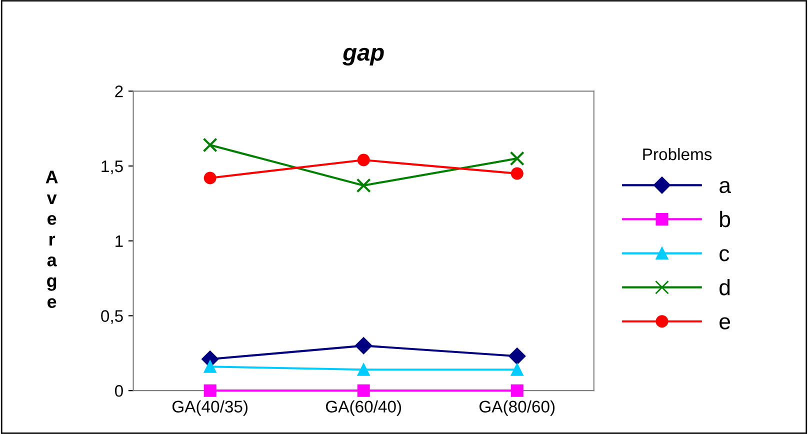  I want to click on x-tick-label: GA(60/40), so click(364, 408).